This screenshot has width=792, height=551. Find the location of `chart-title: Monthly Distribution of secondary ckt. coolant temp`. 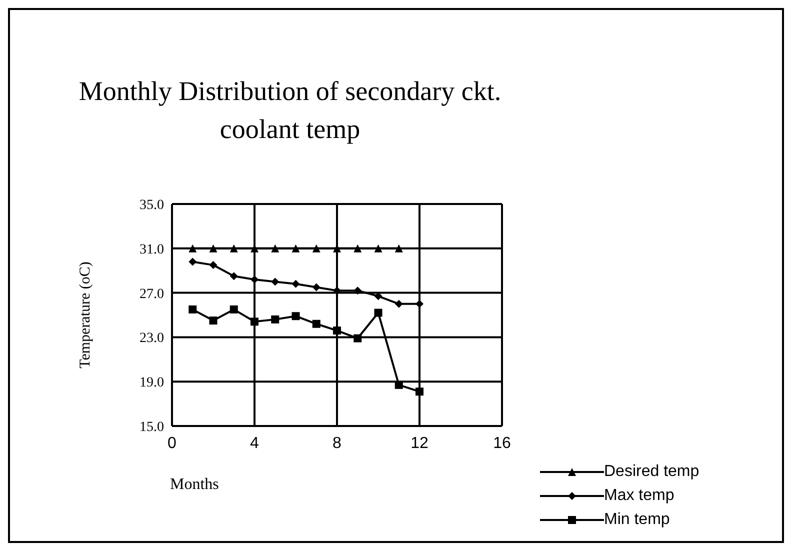

chart-title: Monthly Distribution of secondary ckt. coolant temp is located at coordinates (290, 110).